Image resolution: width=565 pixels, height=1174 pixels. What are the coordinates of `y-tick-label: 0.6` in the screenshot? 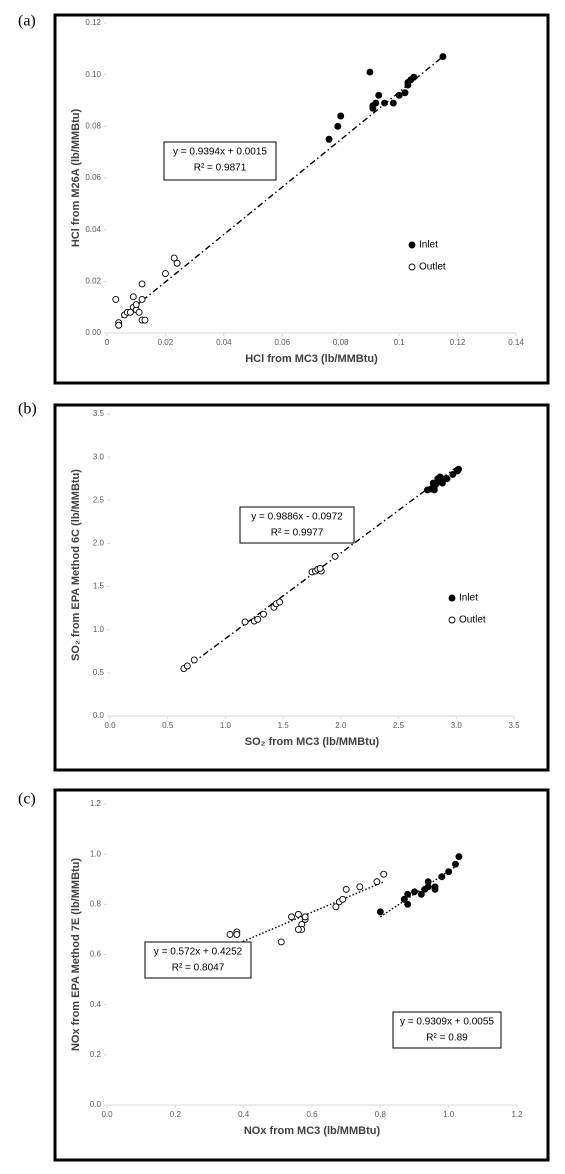 It's located at (96, 954).